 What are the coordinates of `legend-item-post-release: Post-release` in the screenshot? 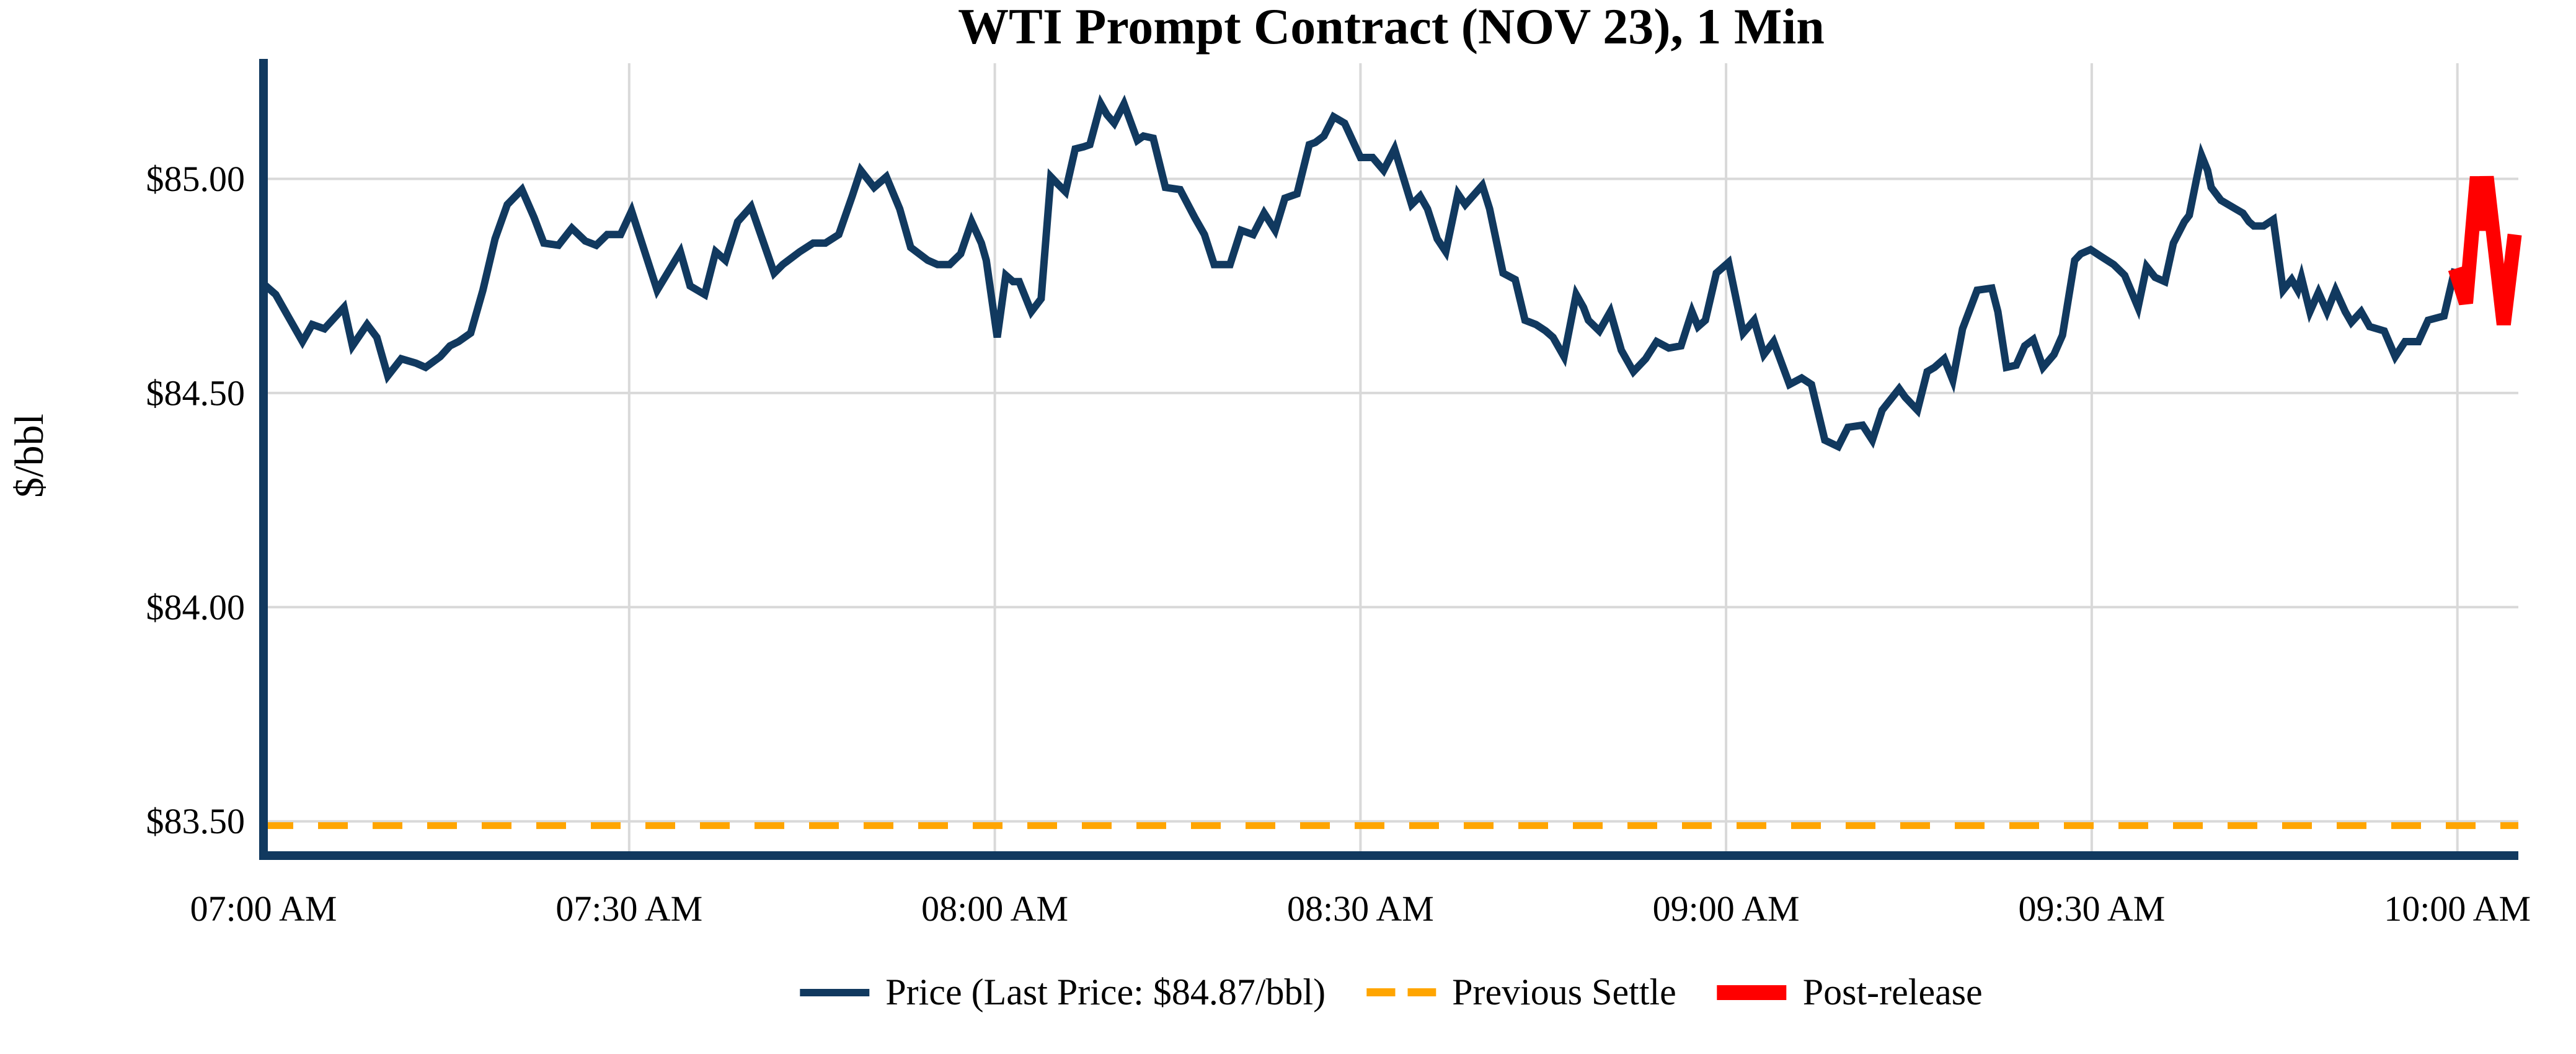 It's located at (1850, 992).